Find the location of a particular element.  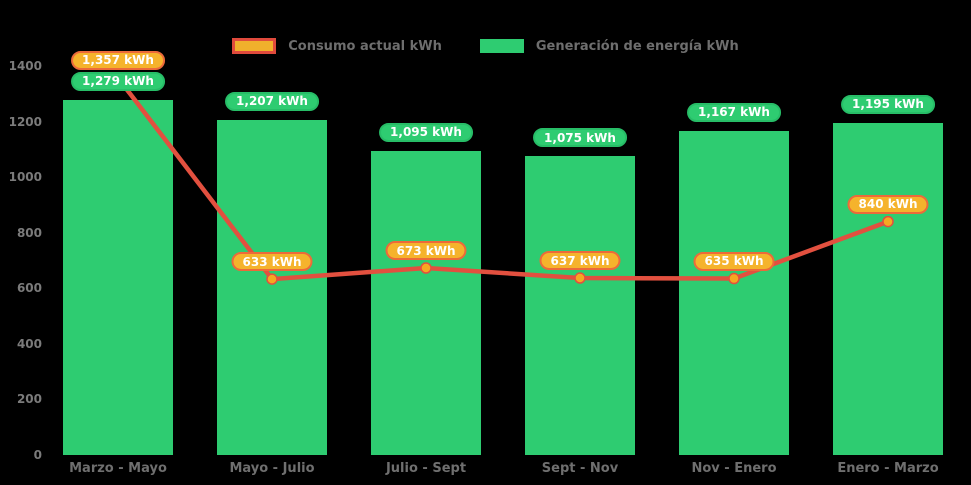

bar-value-badge: 1,195 kWh is located at coordinates (888, 104).